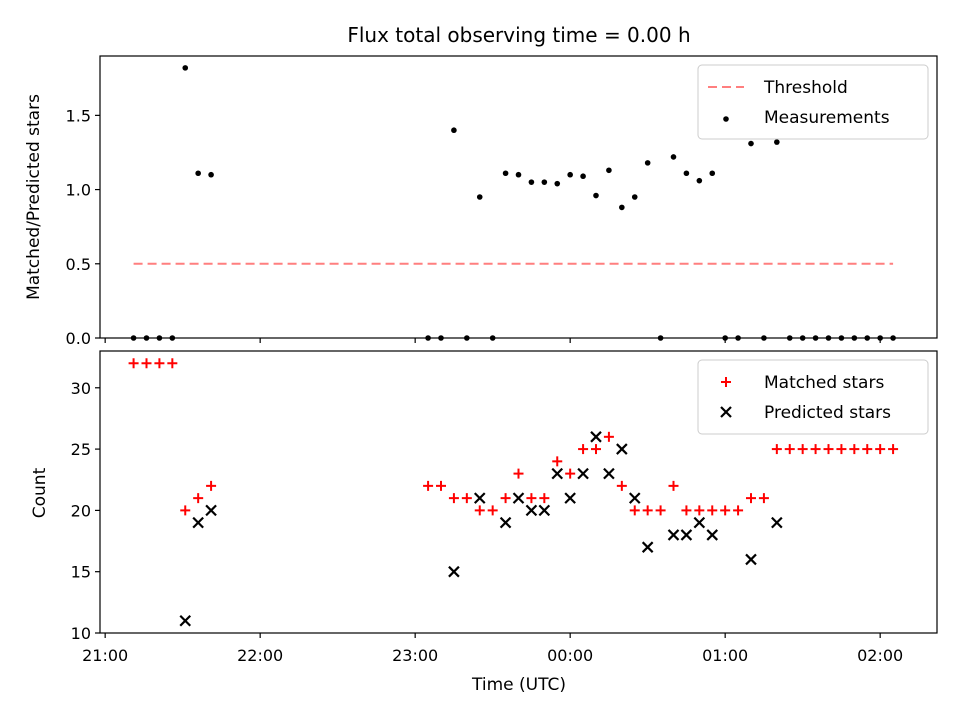 This screenshot has height=725, width=960. I want to click on bottom-legend: Matched stars Predicted stars, so click(813, 397).